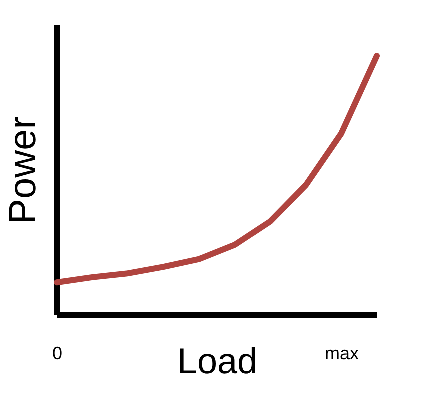 Image resolution: width=441 pixels, height=411 pixels. What do you see at coordinates (217, 361) in the screenshot?
I see `x-axis-title: Load` at bounding box center [217, 361].